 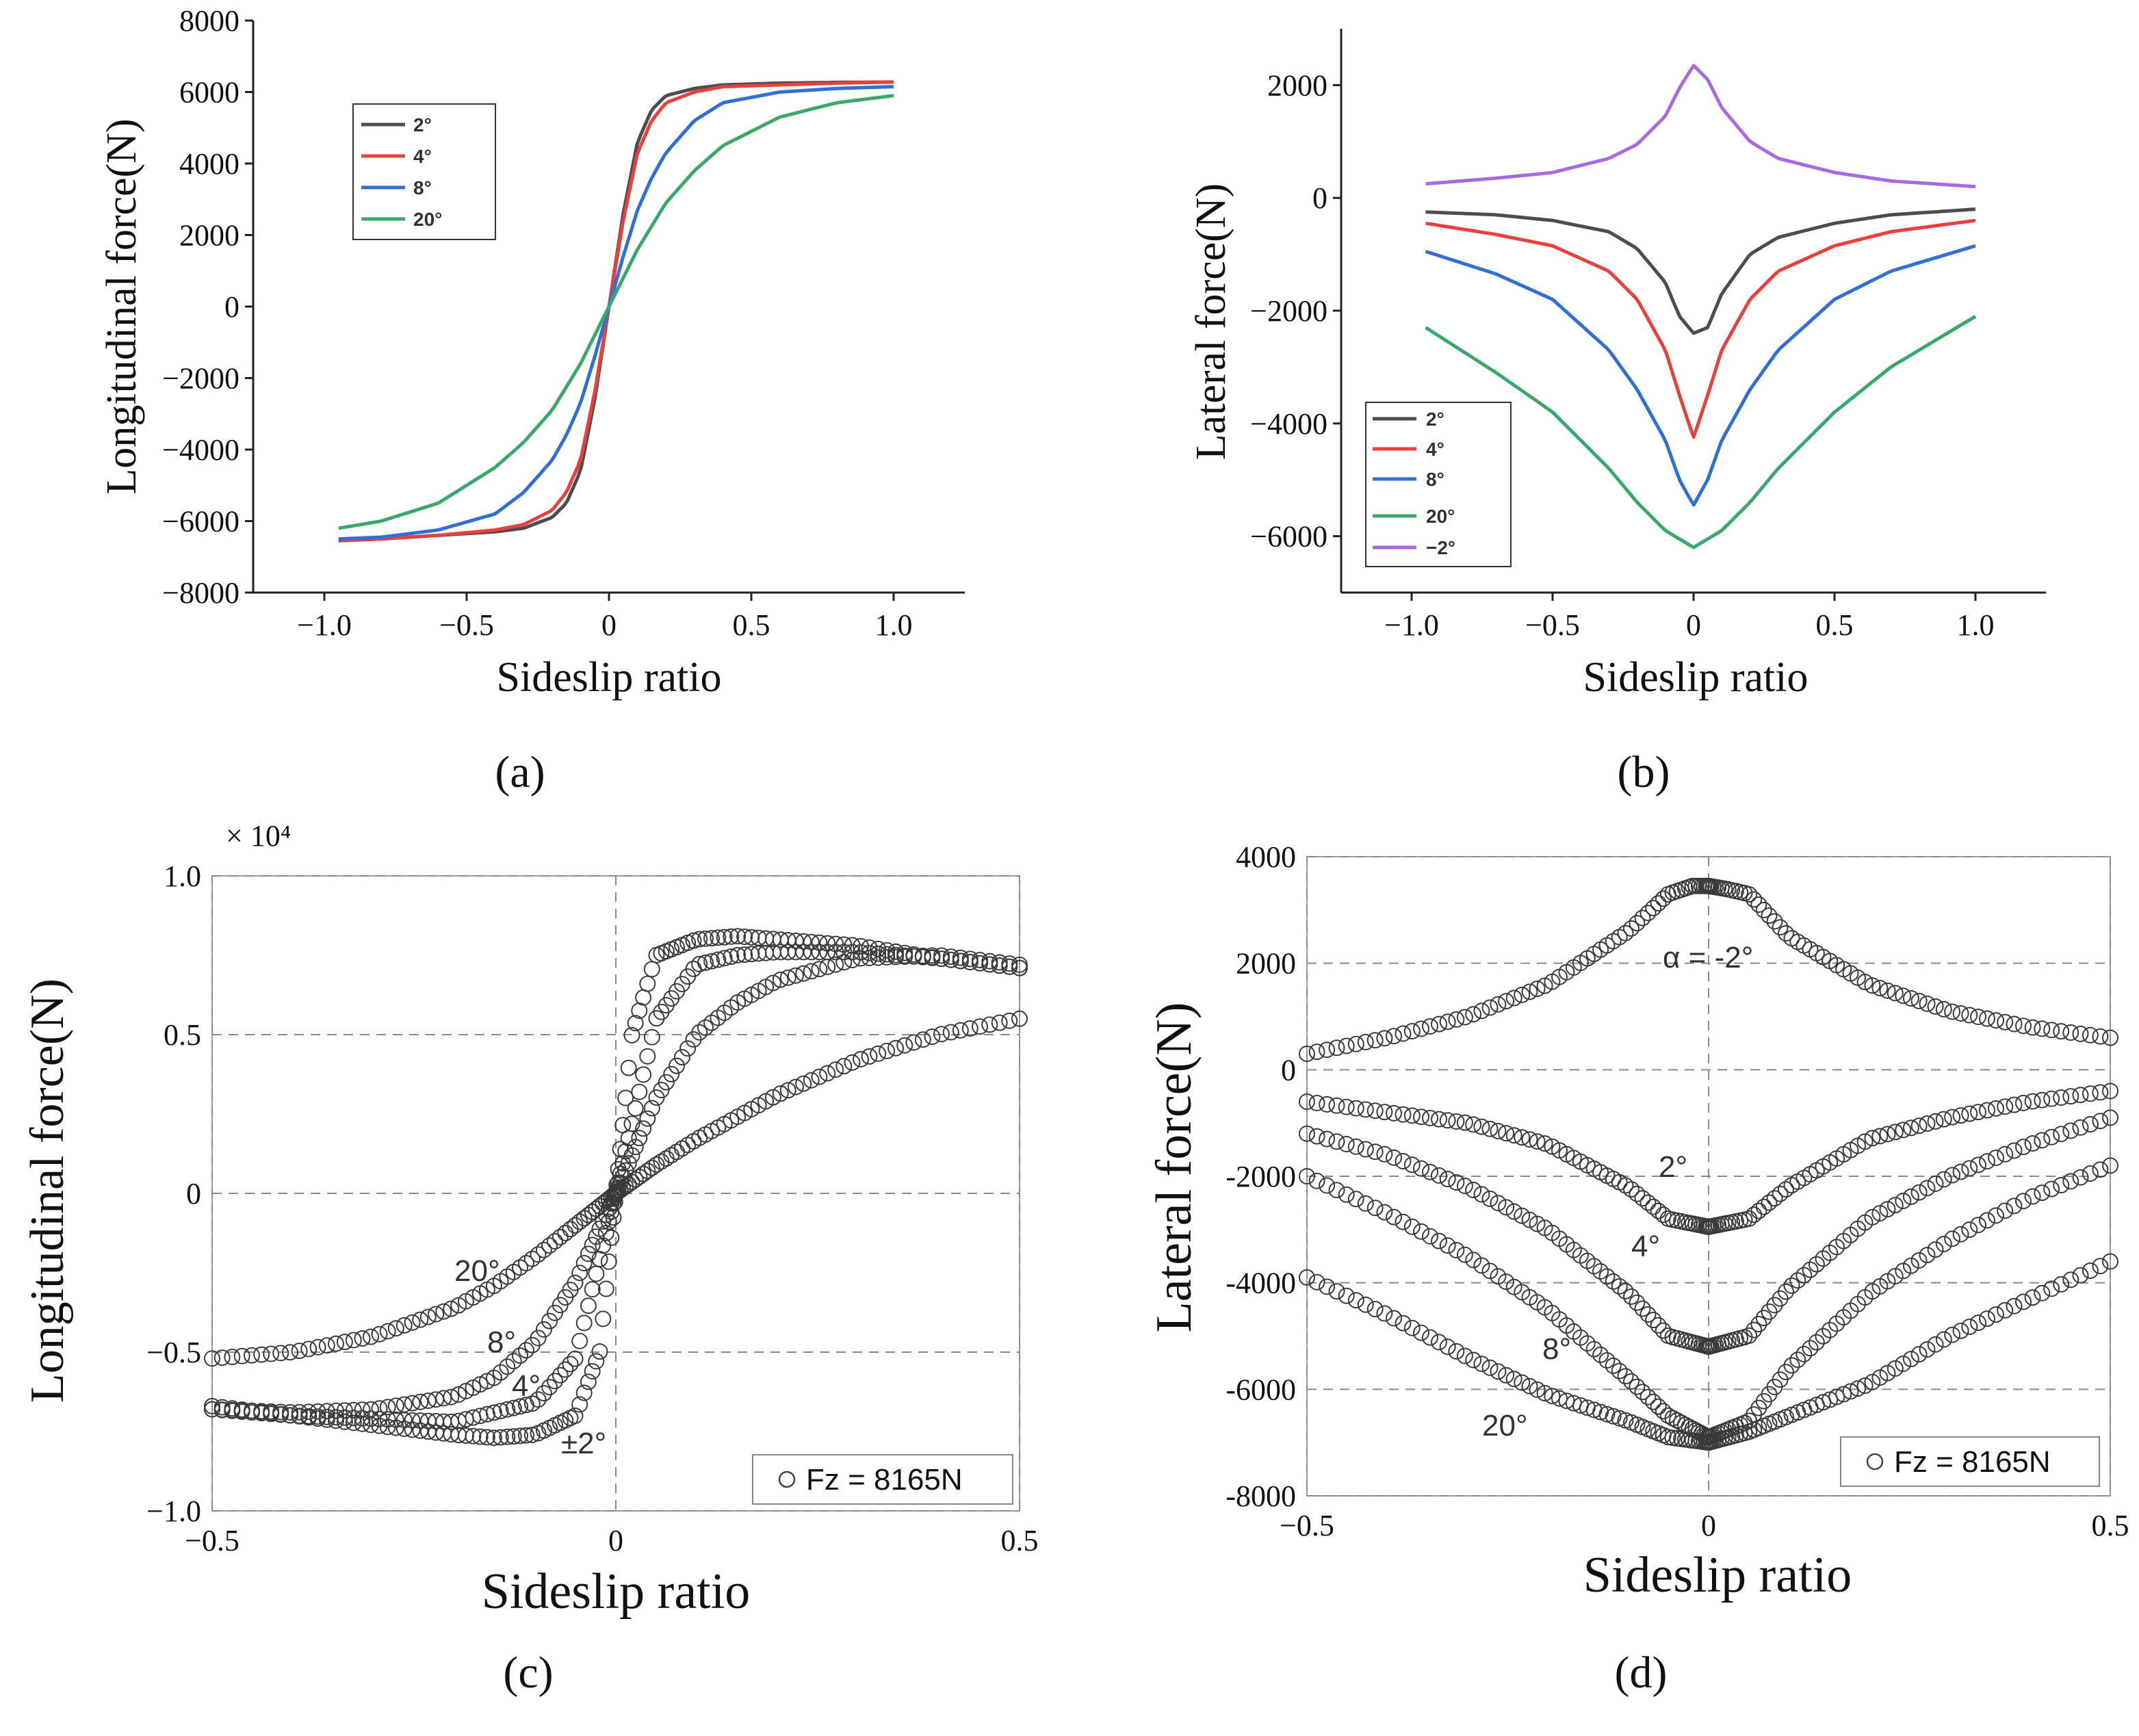 I want to click on annotation-alpha-minus2: α = -2°, so click(x=1708, y=957).